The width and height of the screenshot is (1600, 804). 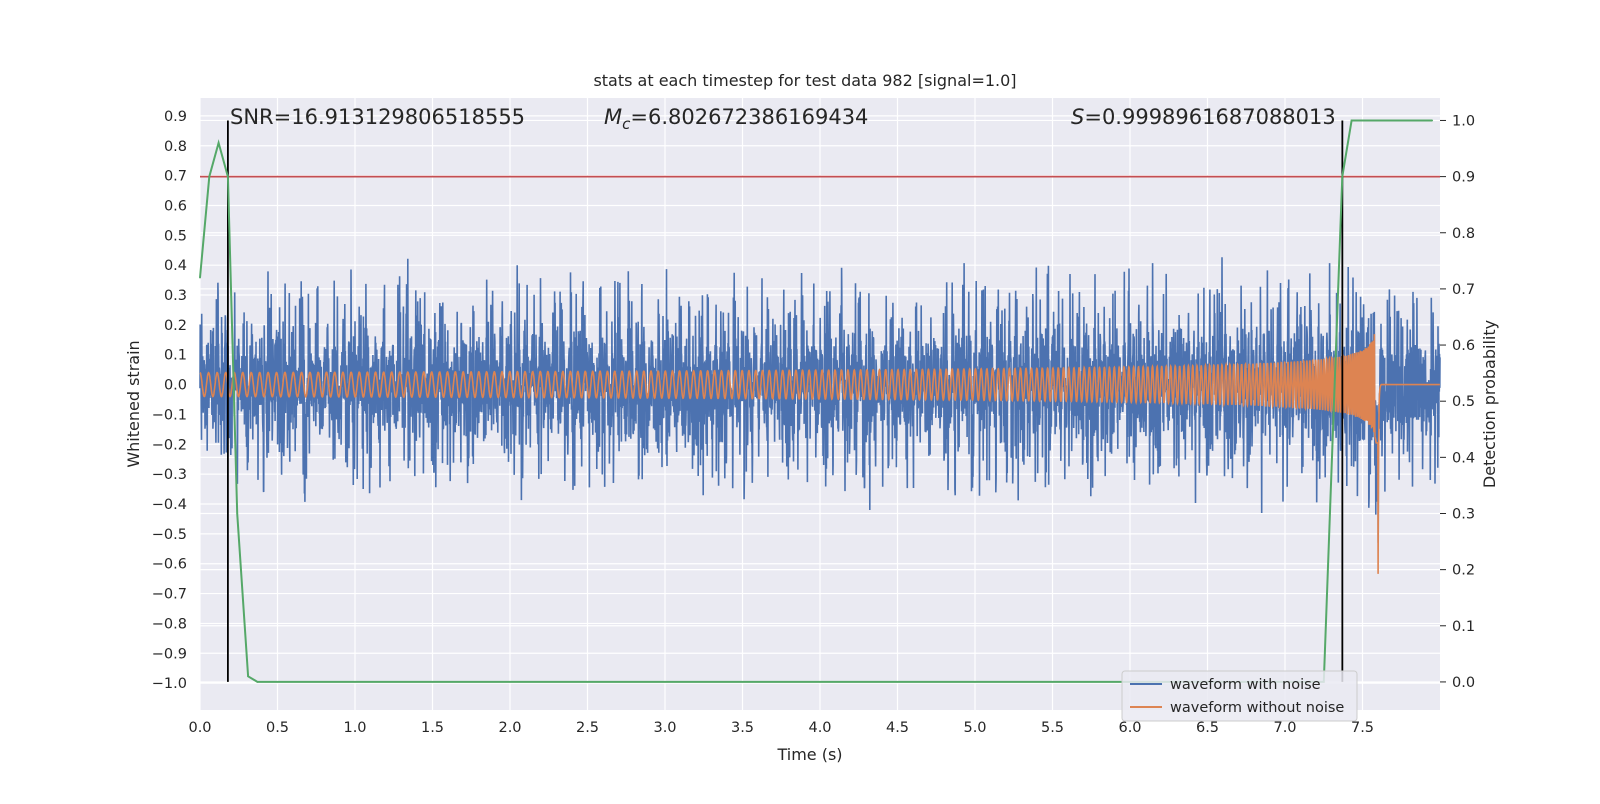 I want to click on legend-label-clean: waveform without noise, so click(x=1257, y=708).